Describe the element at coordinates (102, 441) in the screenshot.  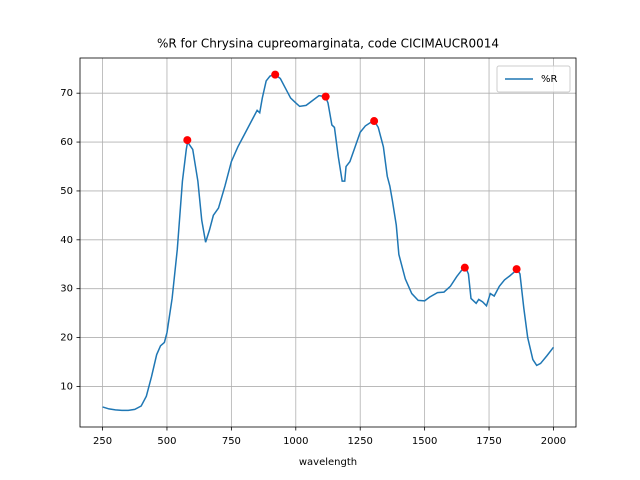
I see `x-tick-label: 250` at that location.